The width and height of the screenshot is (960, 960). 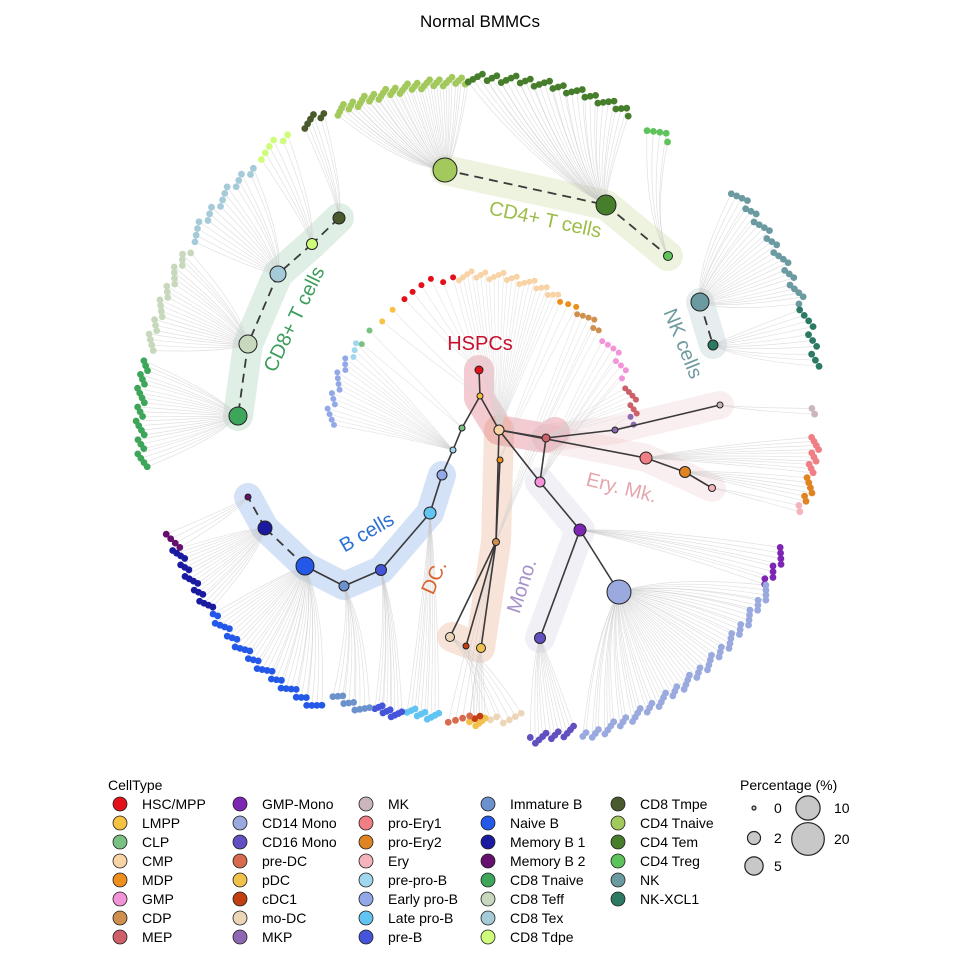 I want to click on legend-item: pro-Ery2, so click(x=400, y=842).